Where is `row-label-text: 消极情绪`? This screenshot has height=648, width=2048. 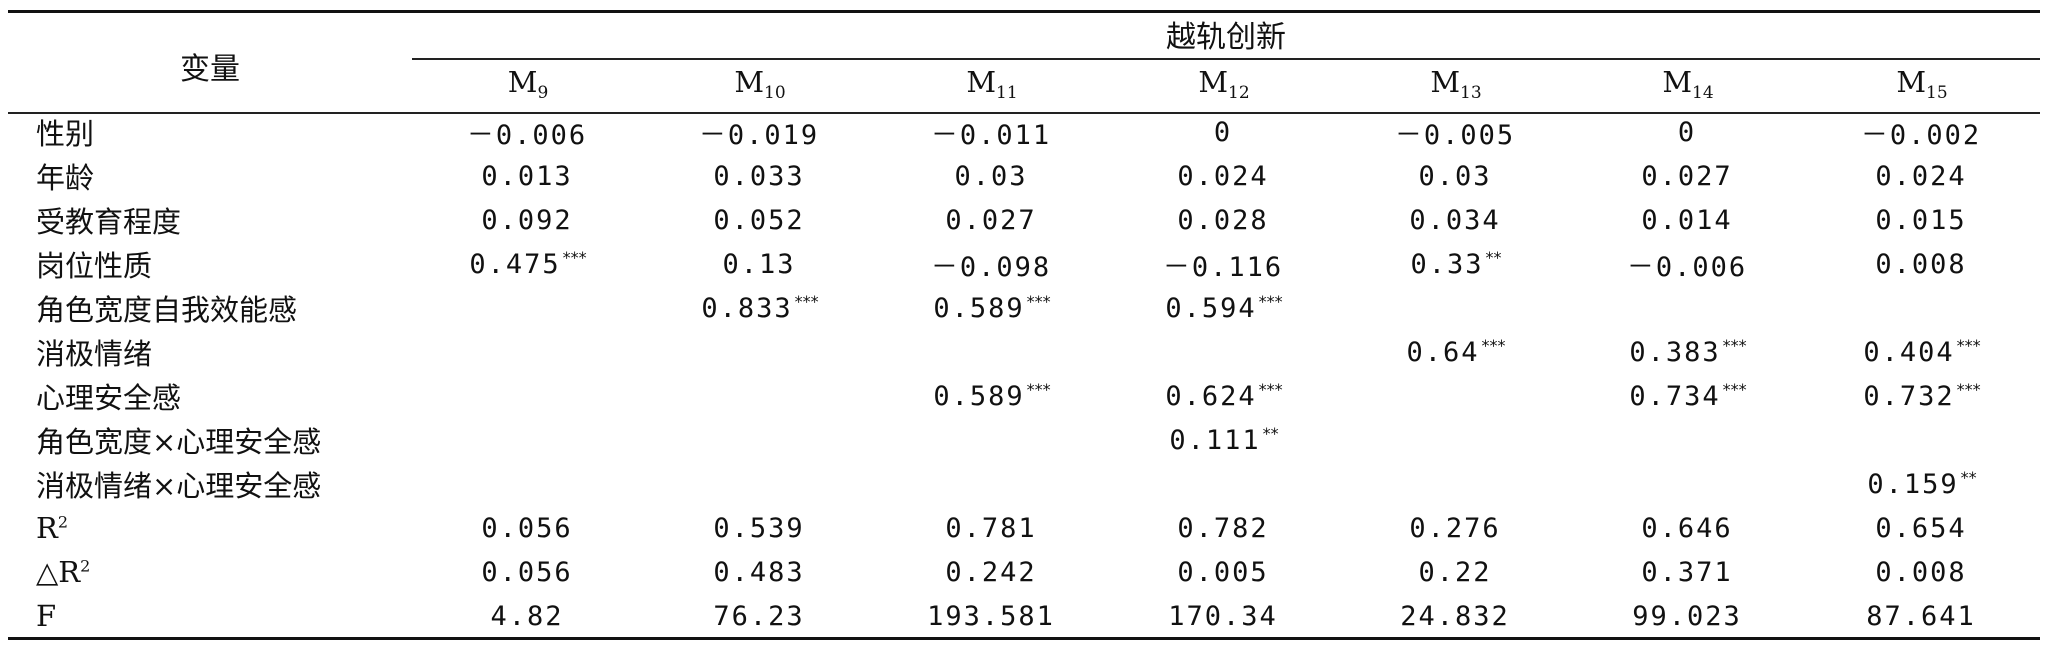 row-label-text: 消极情绪 is located at coordinates (94, 354).